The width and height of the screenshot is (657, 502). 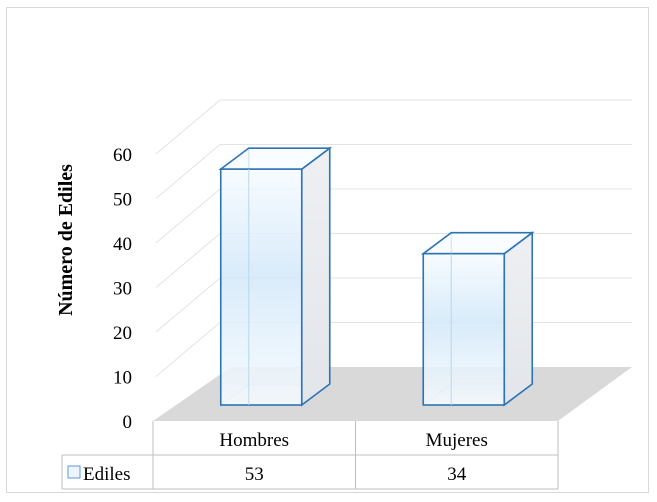 What do you see at coordinates (74, 472) in the screenshot?
I see `legend-swatch` at bounding box center [74, 472].